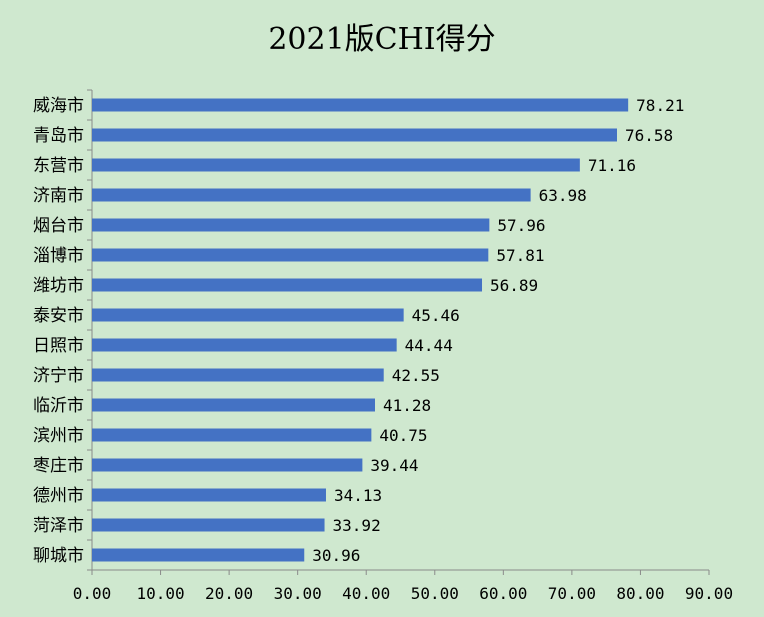  I want to click on category-label: 青岛市, so click(58, 136).